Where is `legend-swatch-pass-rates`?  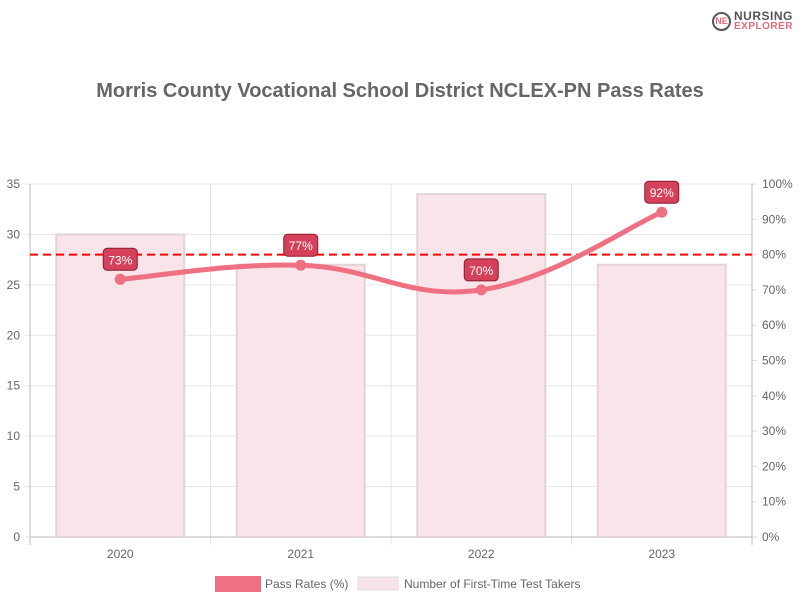
legend-swatch-pass-rates is located at coordinates (238, 584).